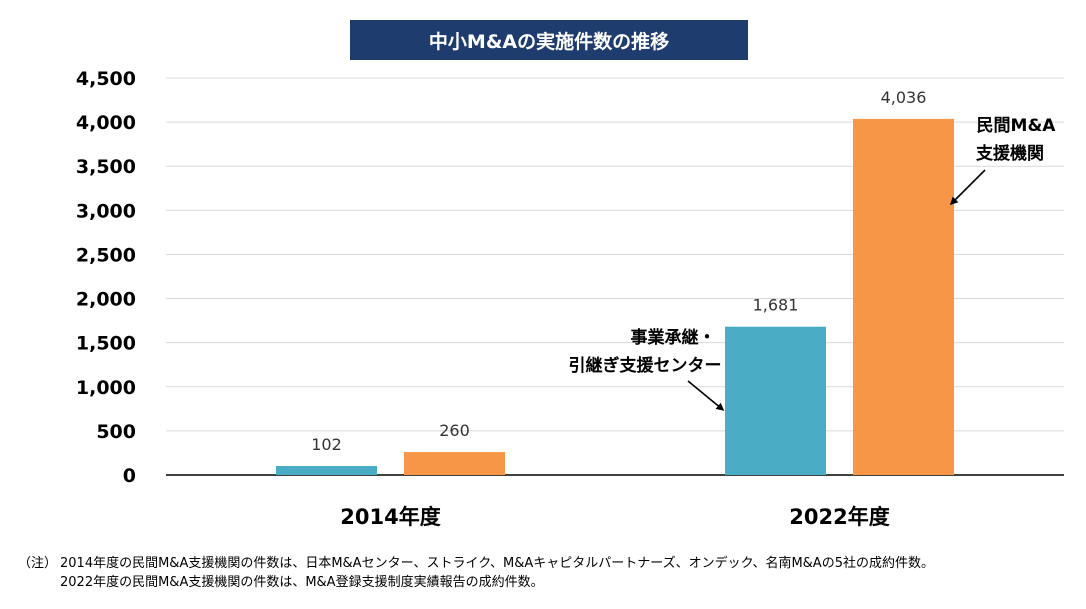 This screenshot has width=1086, height=609. What do you see at coordinates (706, 395) in the screenshot?
I see `annotation-center-arrow` at bounding box center [706, 395].